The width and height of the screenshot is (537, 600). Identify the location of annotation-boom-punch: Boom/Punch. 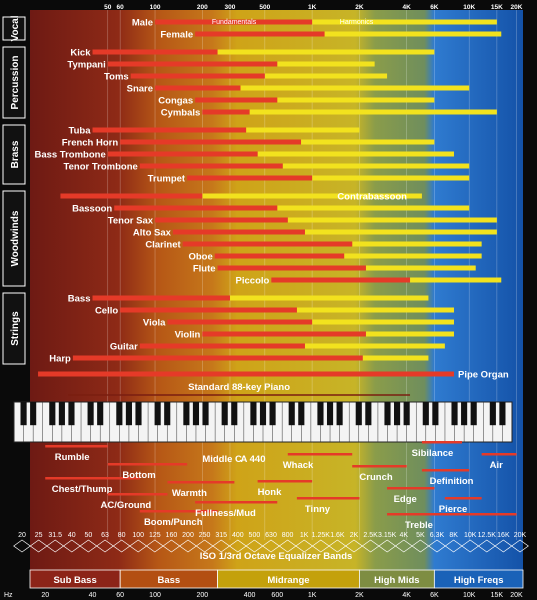
(173, 522).